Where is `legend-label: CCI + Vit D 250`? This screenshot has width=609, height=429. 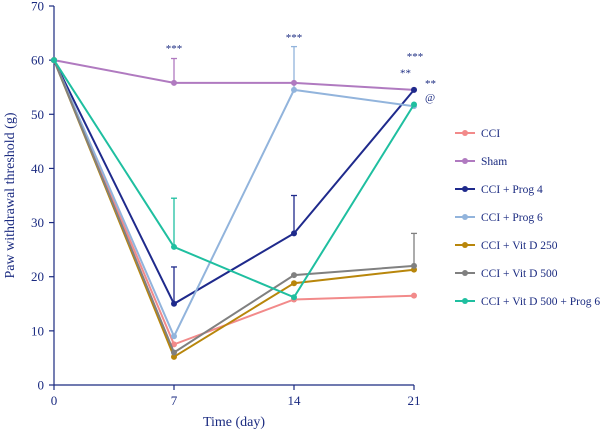 legend-label: CCI + Vit D 250 is located at coordinates (519, 246).